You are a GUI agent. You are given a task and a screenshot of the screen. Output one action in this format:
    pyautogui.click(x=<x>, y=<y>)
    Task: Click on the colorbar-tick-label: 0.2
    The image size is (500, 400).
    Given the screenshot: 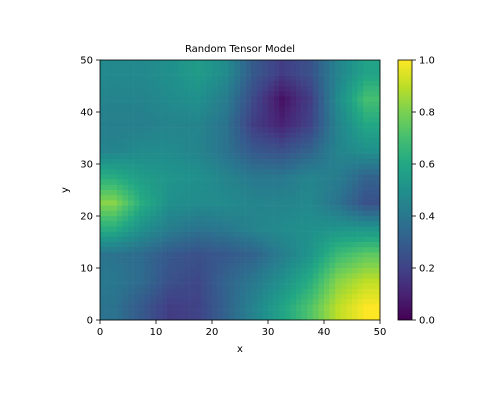 What is the action you would take?
    pyautogui.click(x=427, y=269)
    